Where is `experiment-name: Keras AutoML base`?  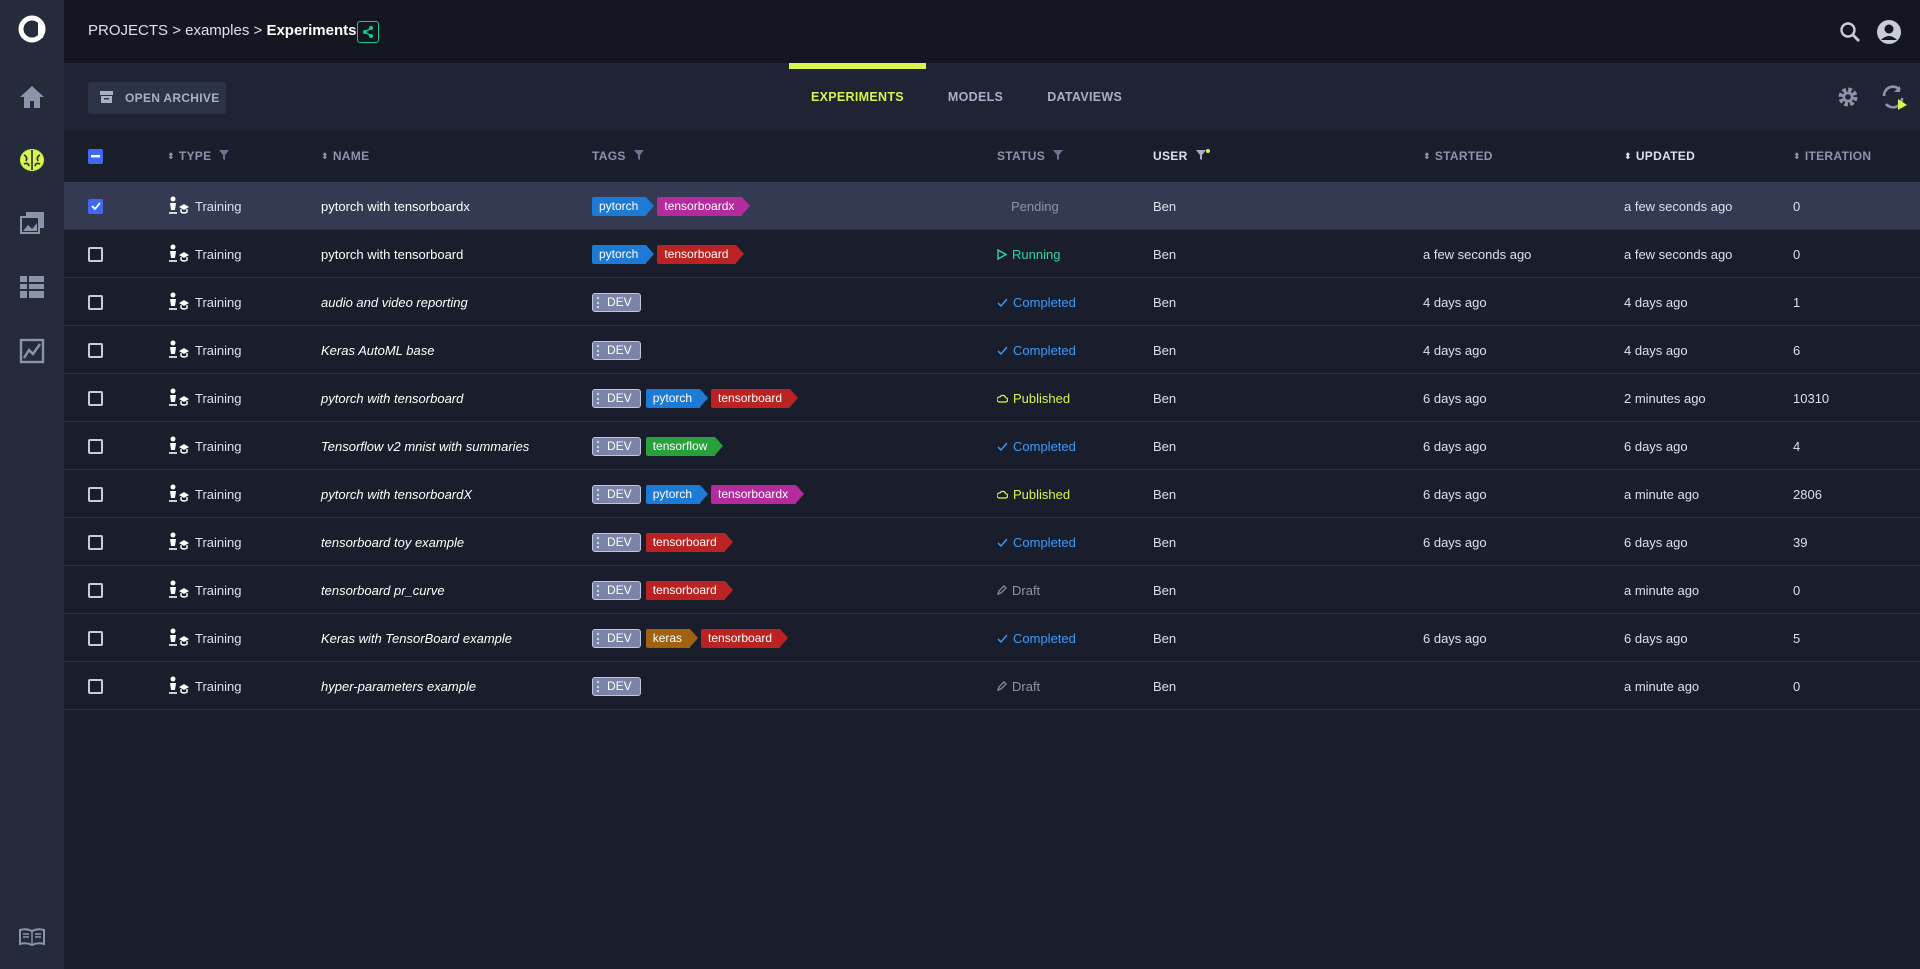
experiment-name: Keras AutoML base is located at coordinates (378, 350).